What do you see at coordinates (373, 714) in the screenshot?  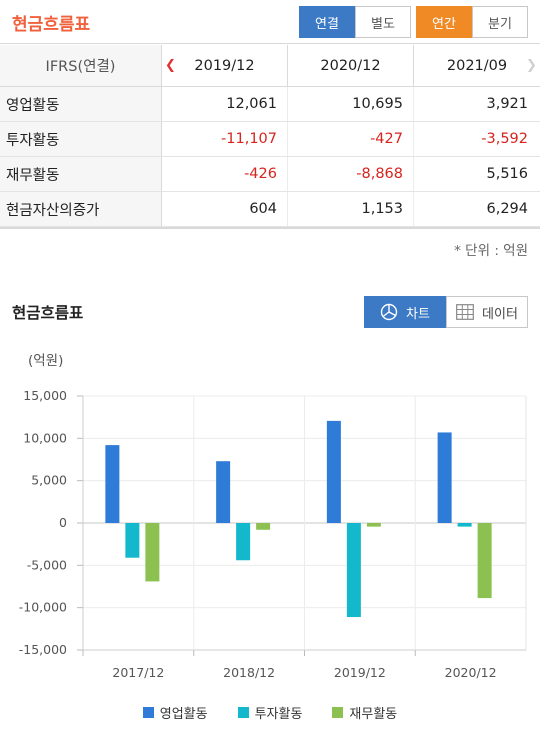 I see `legend-label: 재무활동` at bounding box center [373, 714].